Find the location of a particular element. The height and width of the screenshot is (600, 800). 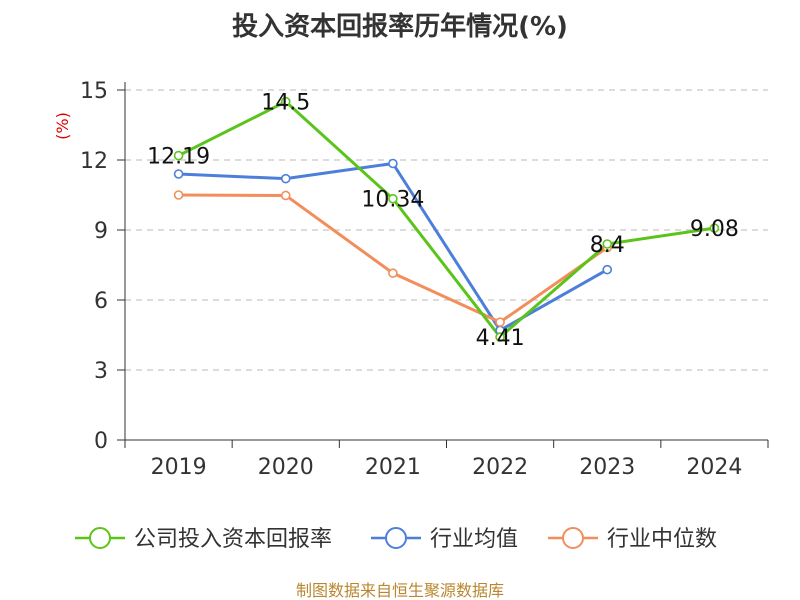

data-label: 9.08 is located at coordinates (714, 229).